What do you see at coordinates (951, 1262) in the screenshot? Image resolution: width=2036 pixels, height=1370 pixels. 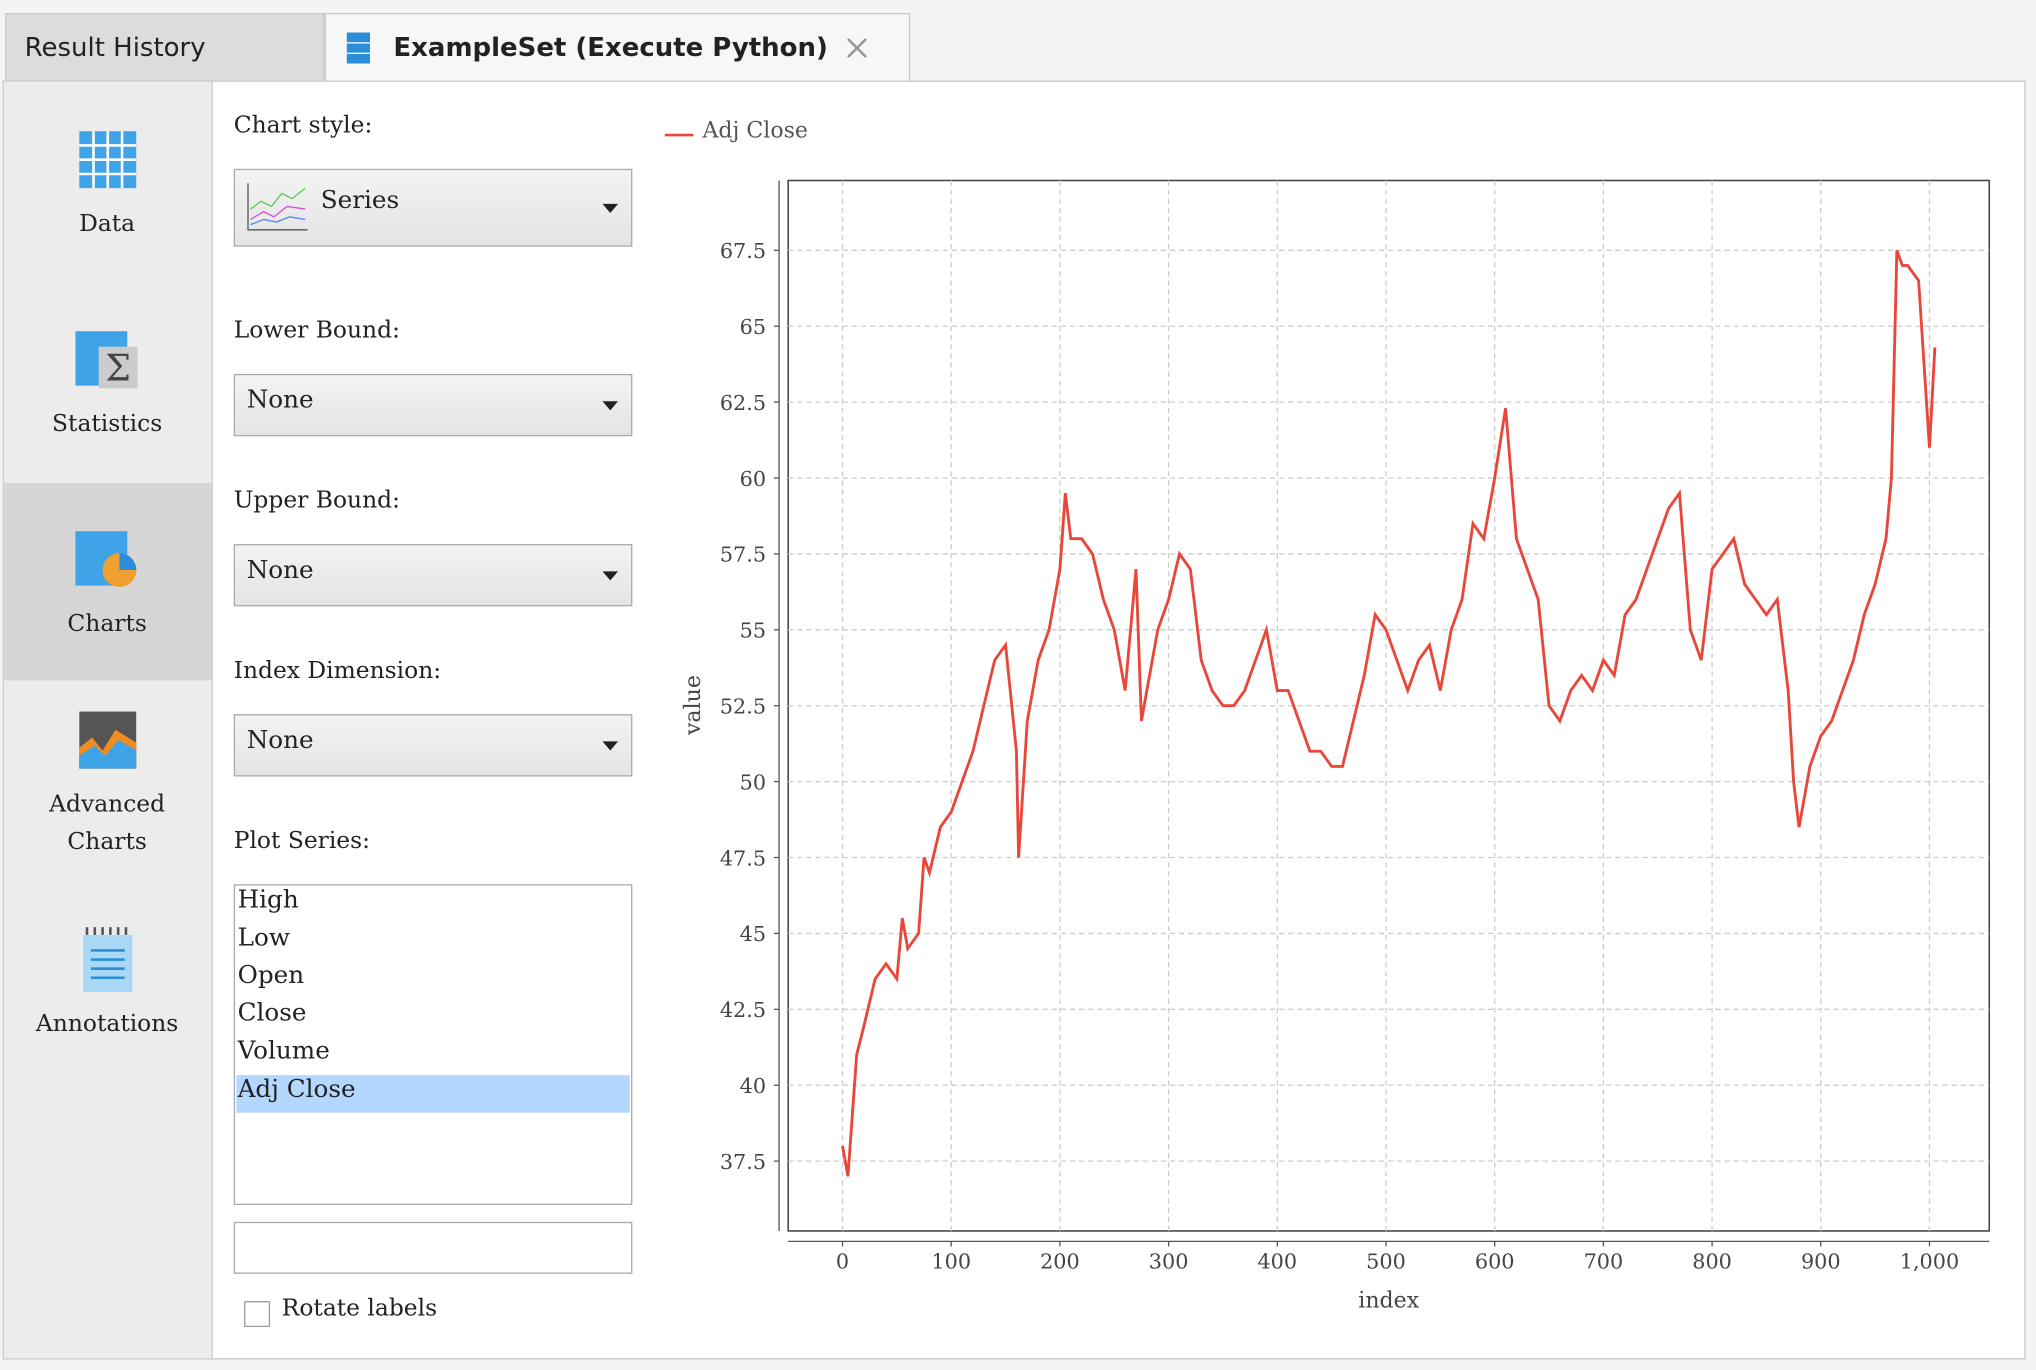 I see `x-tick-label: 100` at bounding box center [951, 1262].